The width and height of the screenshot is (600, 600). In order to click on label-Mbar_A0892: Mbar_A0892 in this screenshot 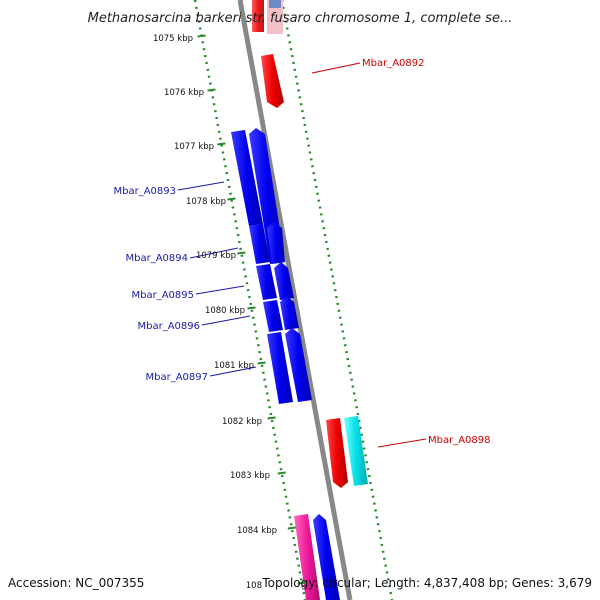, I will do `click(393, 63)`.